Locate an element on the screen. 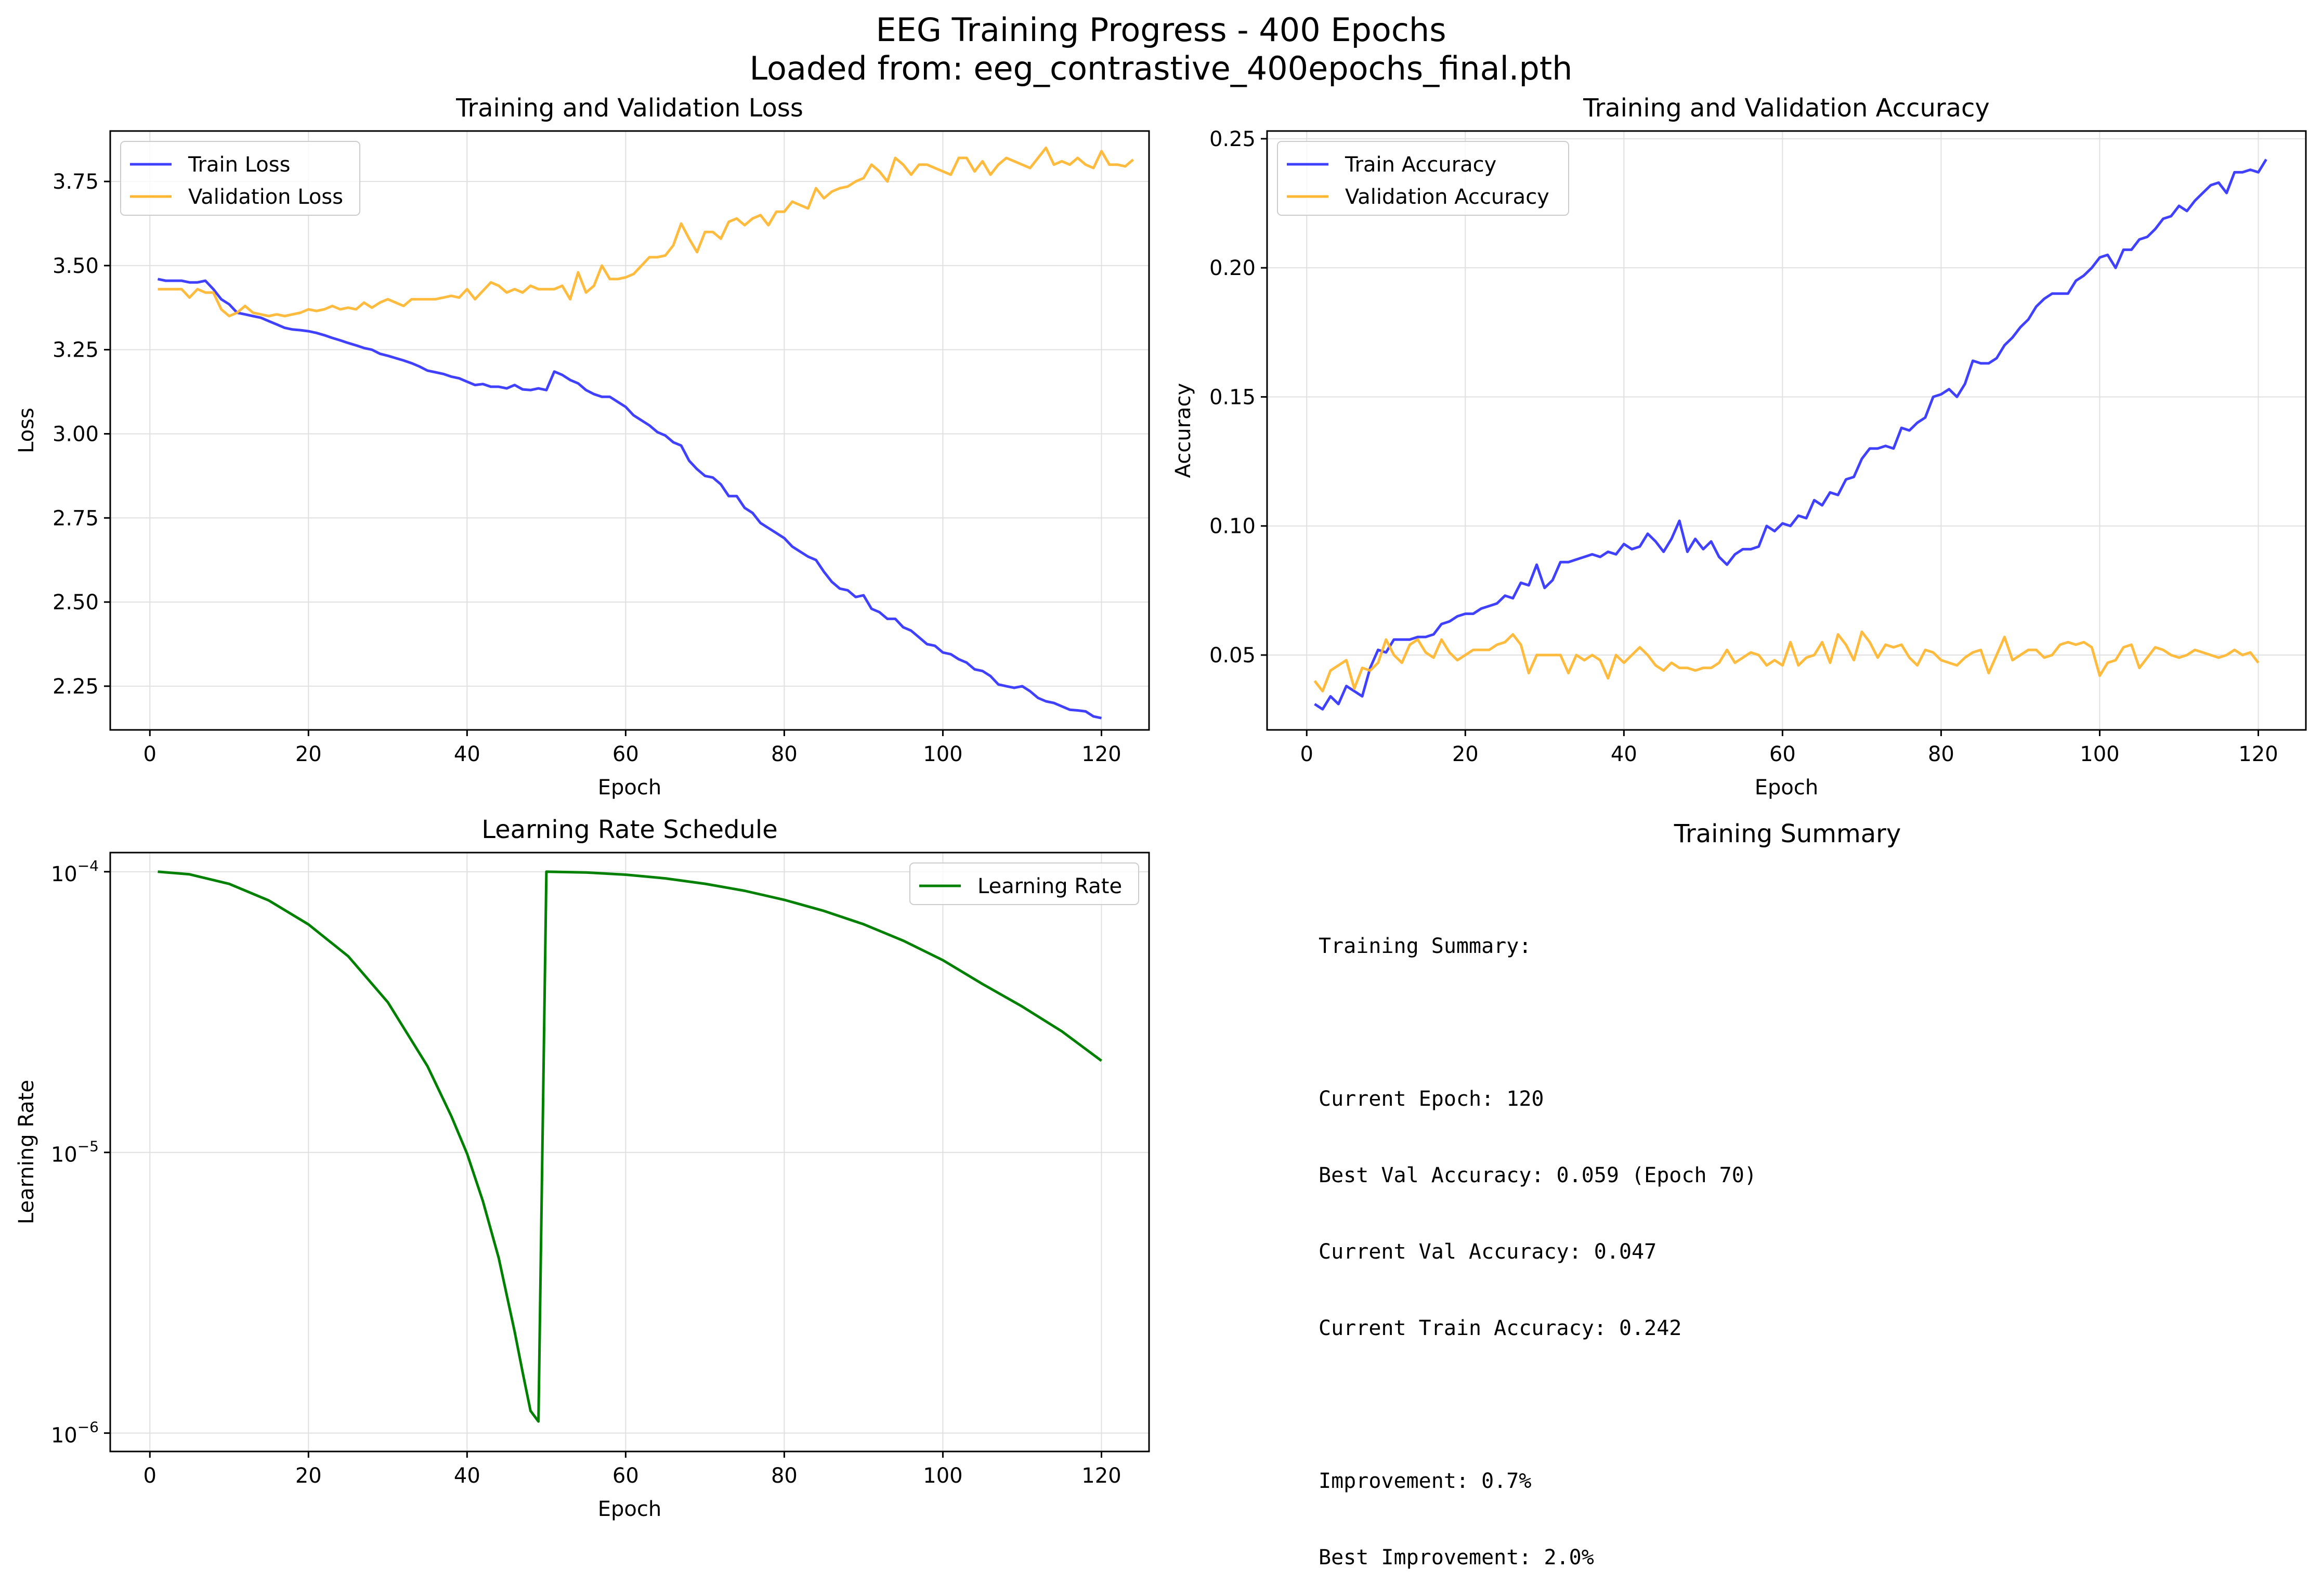  y-tick-label: 0.25 is located at coordinates (1232, 139).